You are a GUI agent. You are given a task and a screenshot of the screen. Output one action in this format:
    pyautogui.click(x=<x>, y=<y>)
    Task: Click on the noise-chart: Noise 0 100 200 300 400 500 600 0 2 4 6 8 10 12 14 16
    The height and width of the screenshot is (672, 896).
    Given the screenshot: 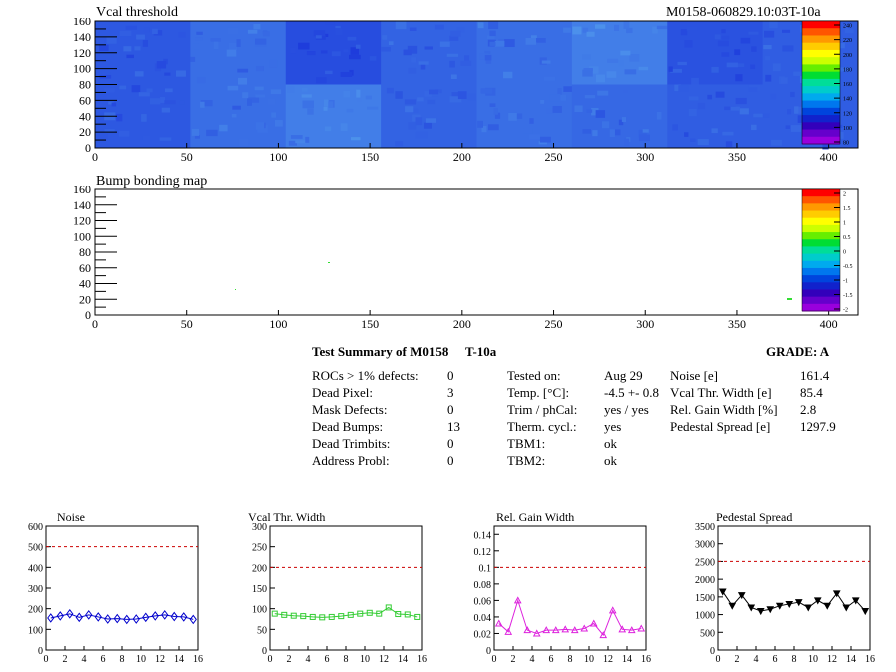 What is the action you would take?
    pyautogui.click(x=115, y=587)
    